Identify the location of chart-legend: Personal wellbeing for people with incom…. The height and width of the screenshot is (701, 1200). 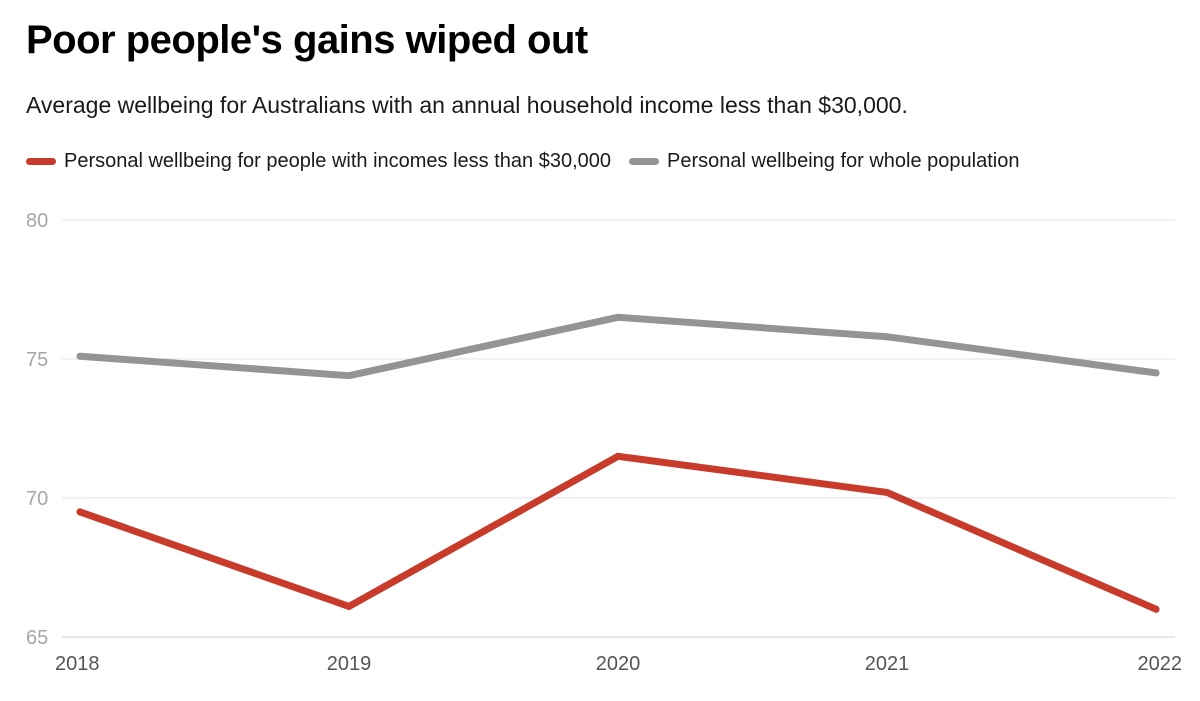
(531, 161).